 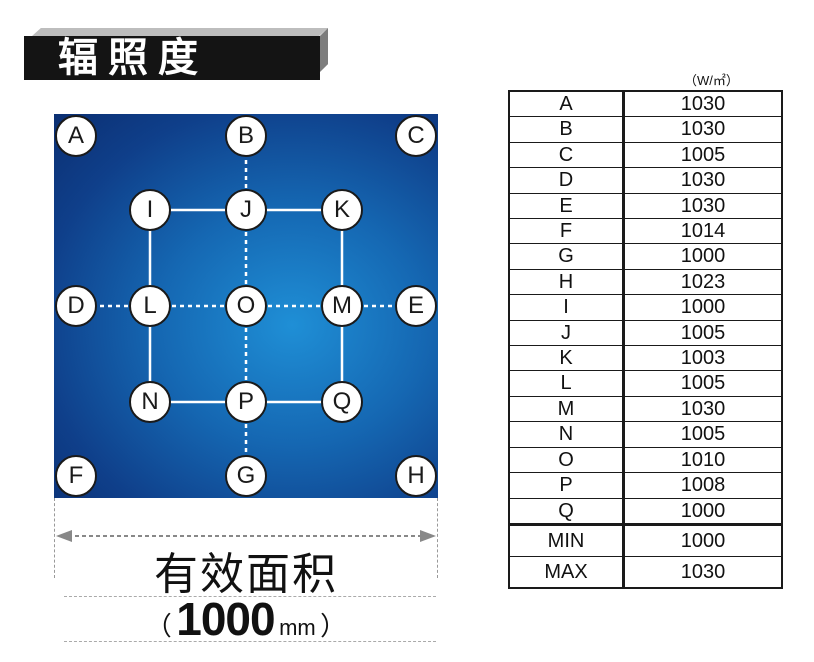 I want to click on point-cell: H, so click(x=566, y=282).